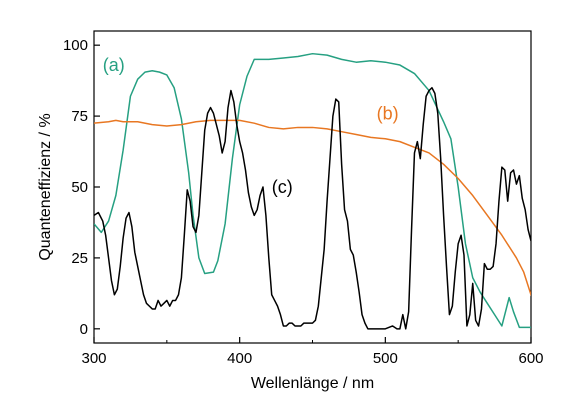 Image resolution: width=581 pixels, height=408 pixels. I want to click on y-tick-label-1: 25, so click(79, 258).